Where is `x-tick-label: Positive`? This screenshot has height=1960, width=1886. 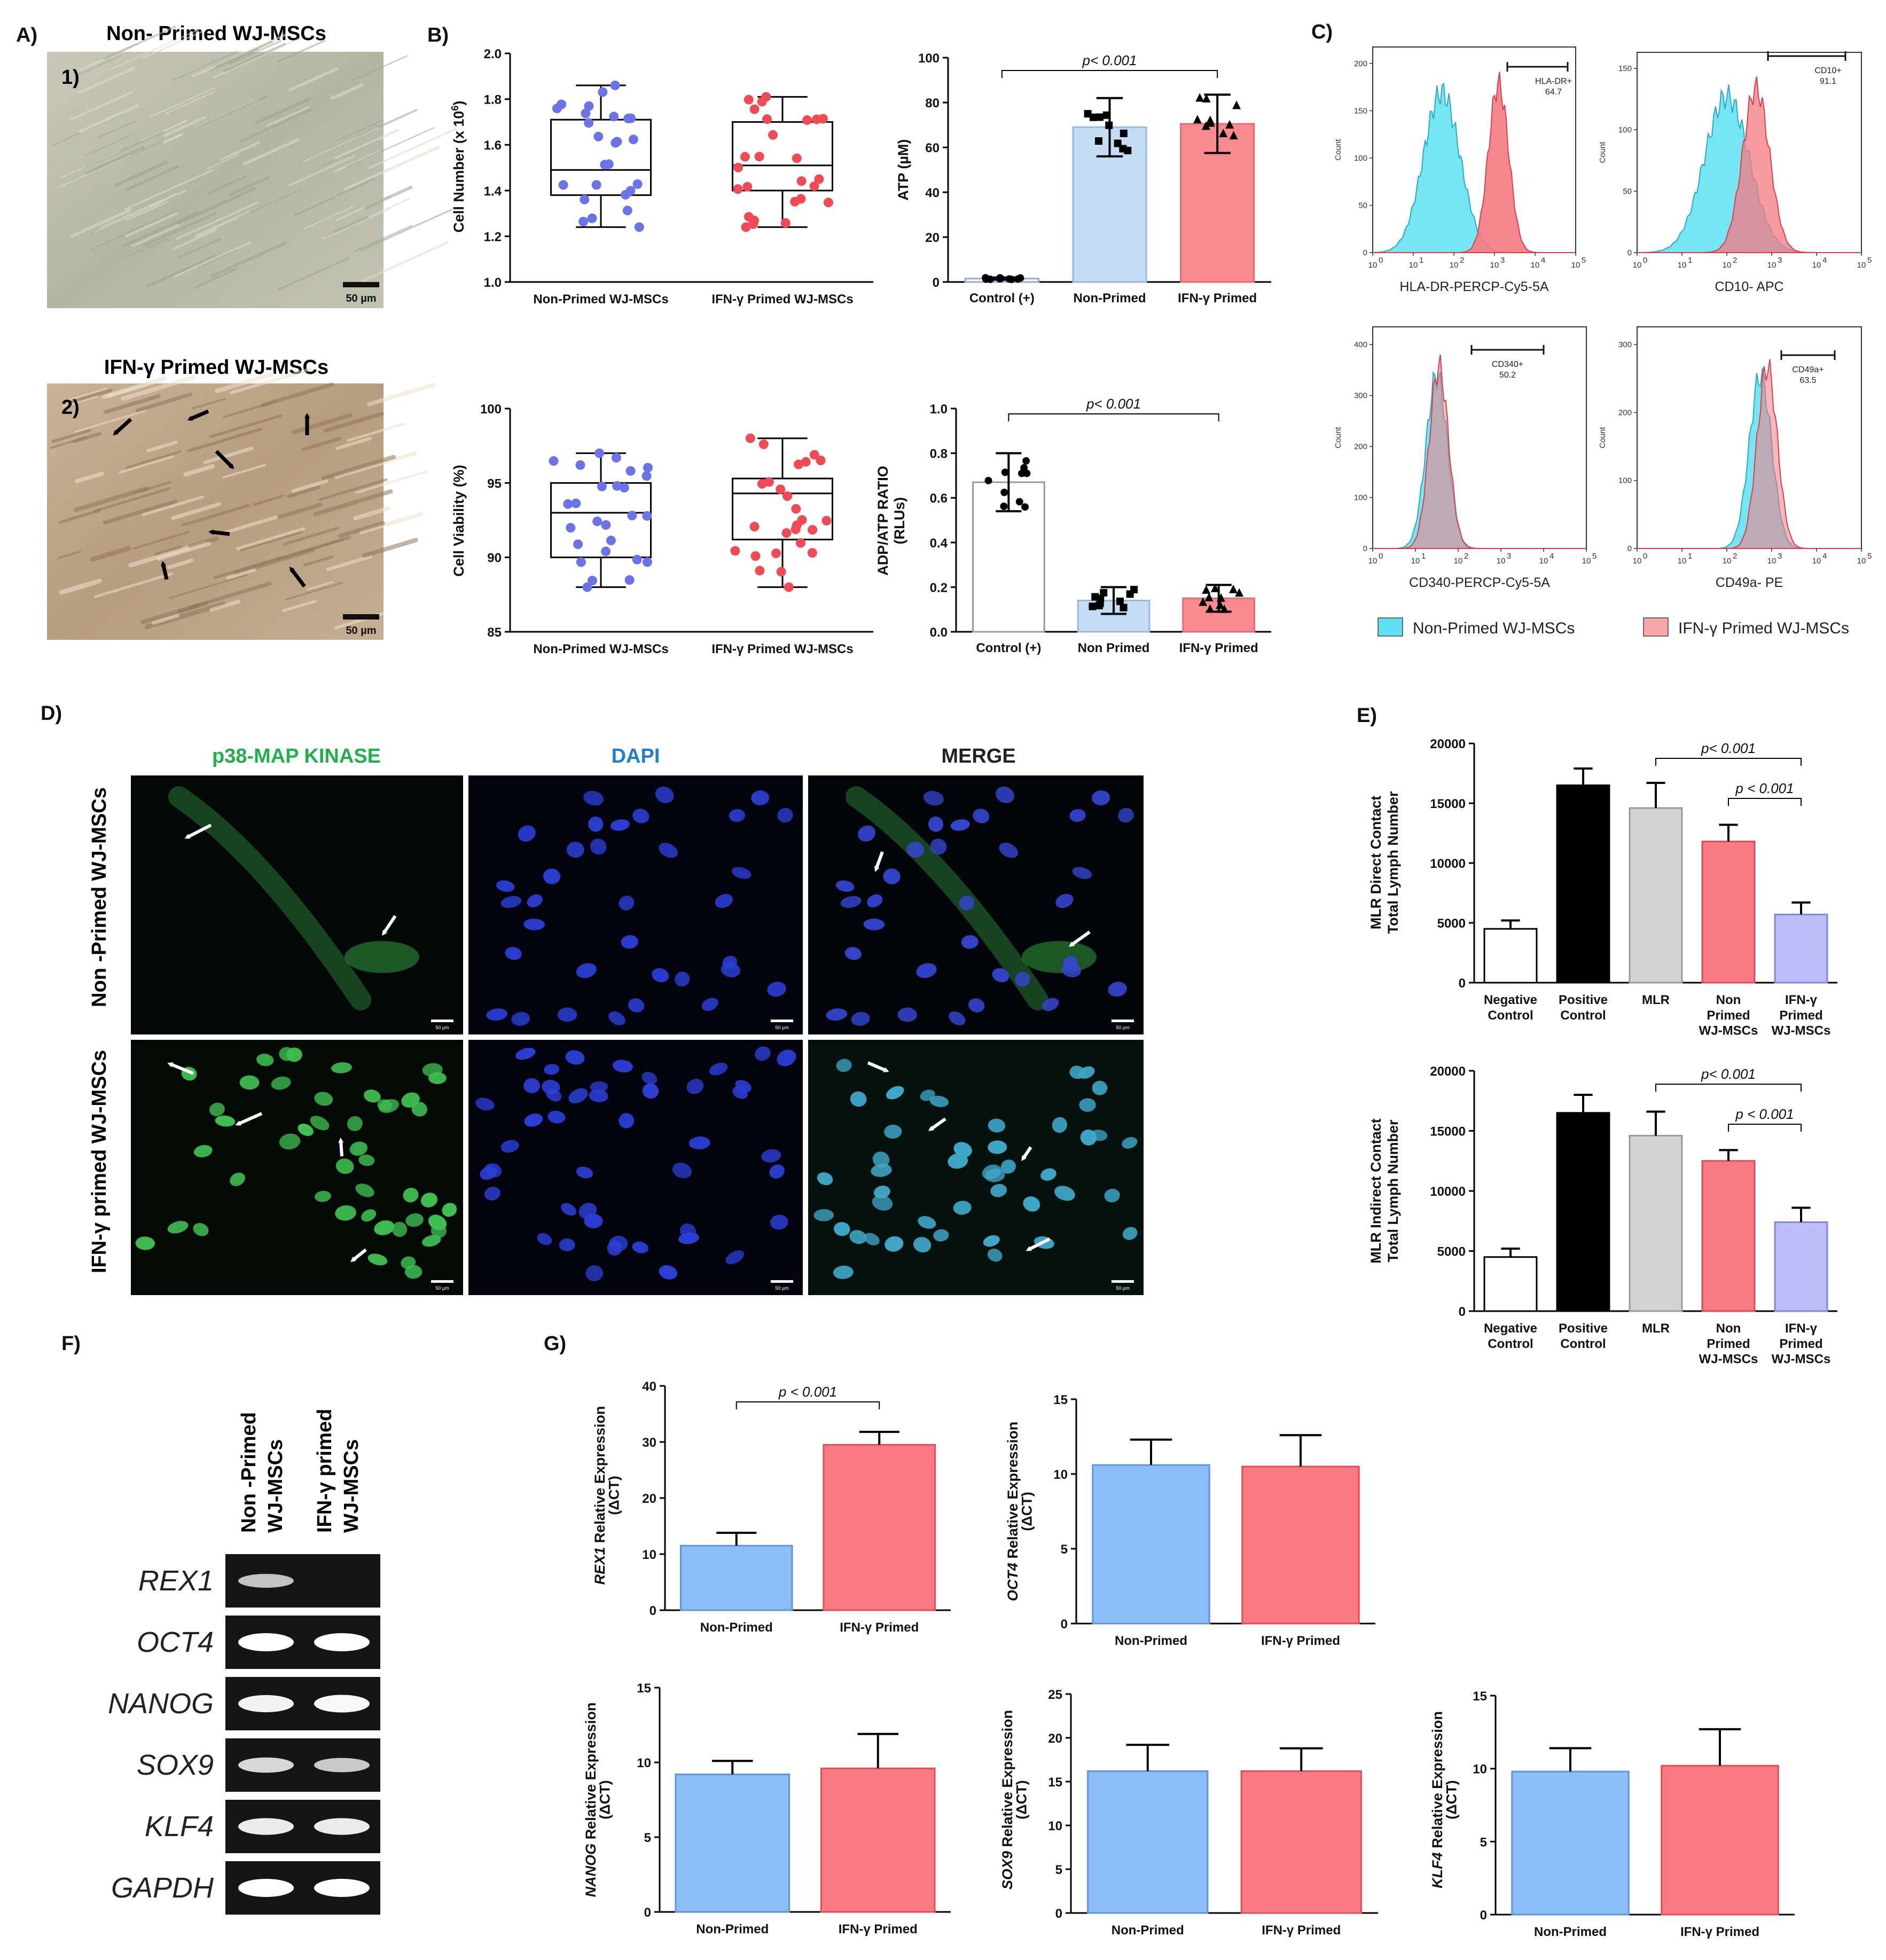
x-tick-label: Positive is located at coordinates (1583, 1000).